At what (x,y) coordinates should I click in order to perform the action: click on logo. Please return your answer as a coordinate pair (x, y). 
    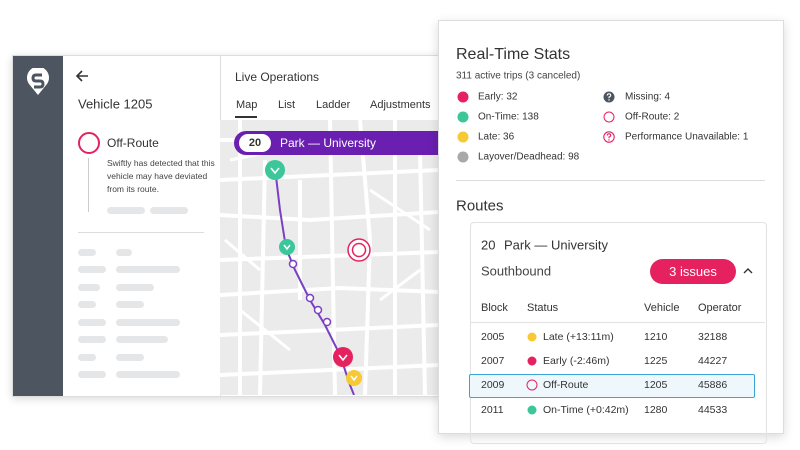
    Looking at the image, I should click on (38, 81).